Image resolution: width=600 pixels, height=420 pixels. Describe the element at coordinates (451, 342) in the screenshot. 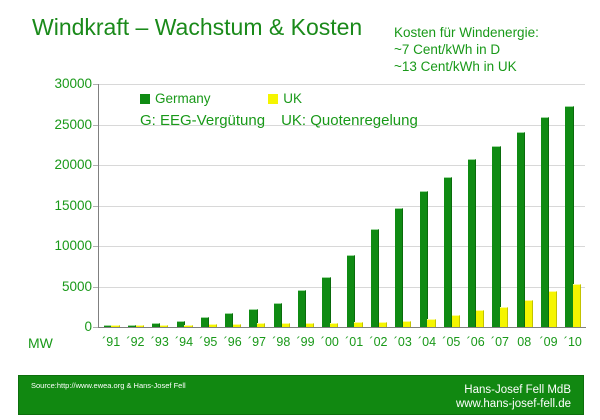

I see `x-axis-tick-label: ´05` at that location.